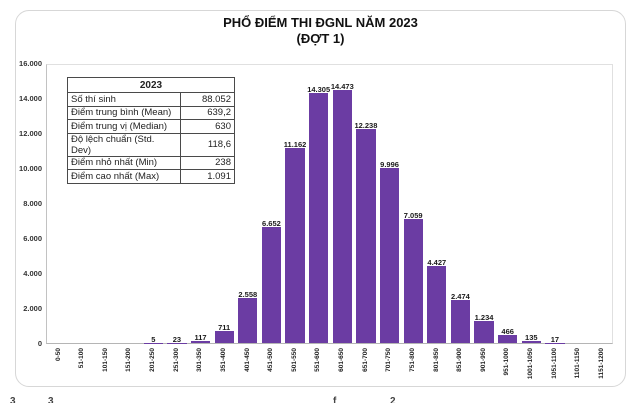 Image resolution: width=640 pixels, height=403 pixels. I want to click on stats-table-row: Số thí sinh 88.052, so click(151, 99).